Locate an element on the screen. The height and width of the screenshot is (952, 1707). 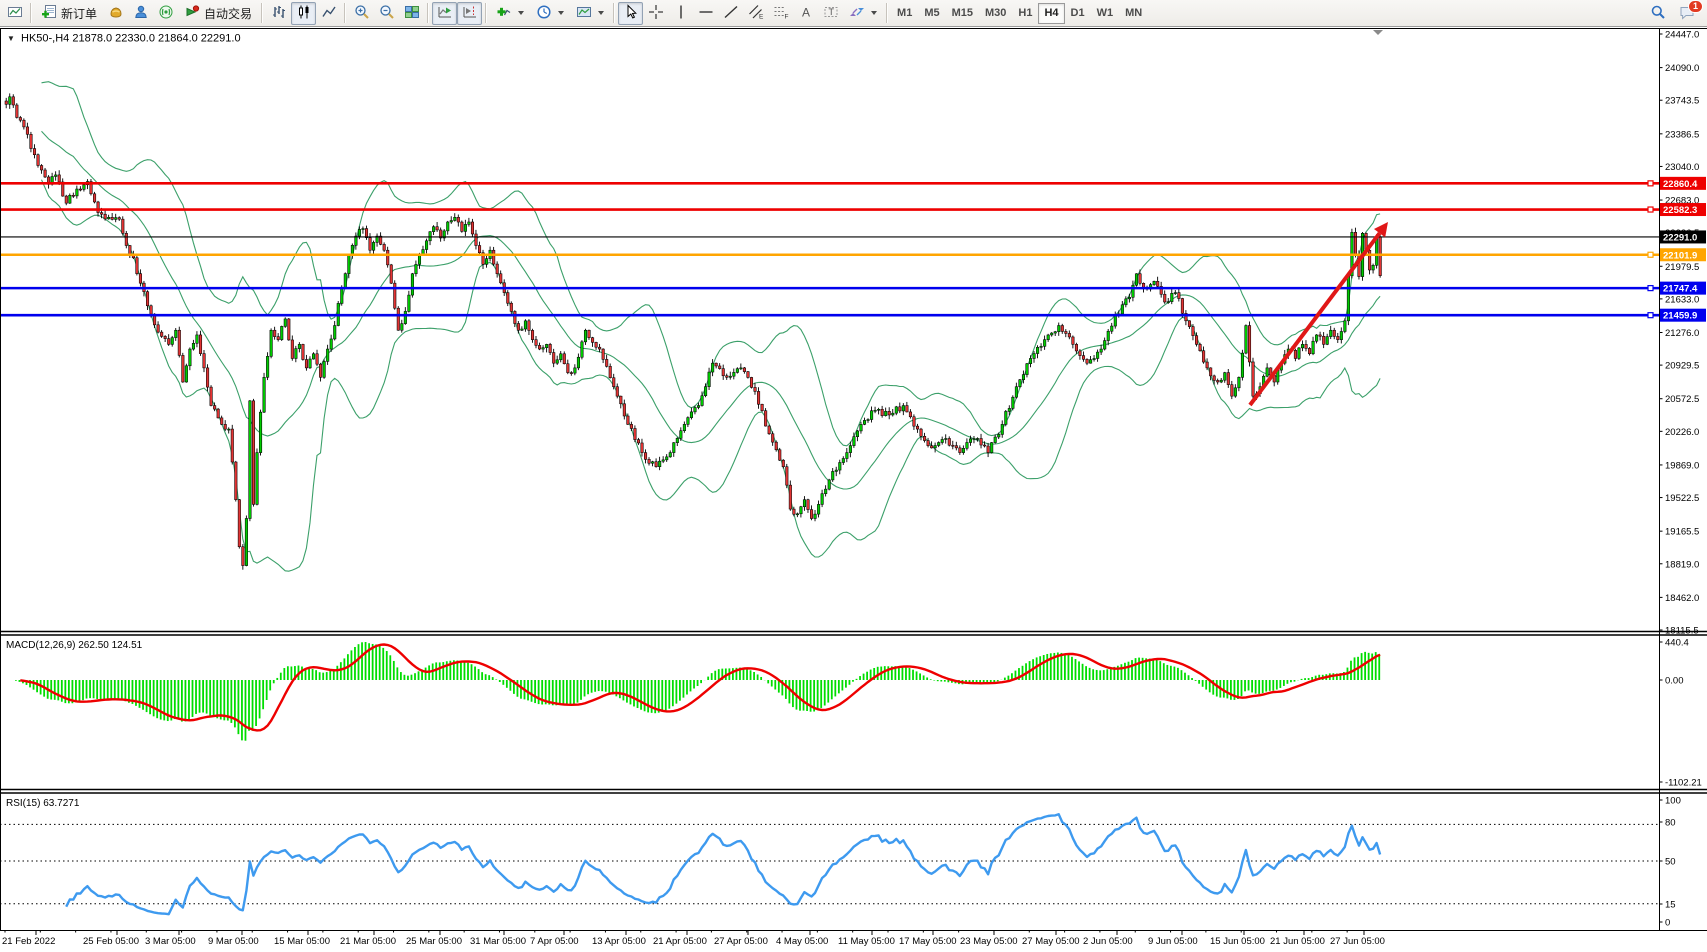
community-person-icon is located at coordinates (141, 13).